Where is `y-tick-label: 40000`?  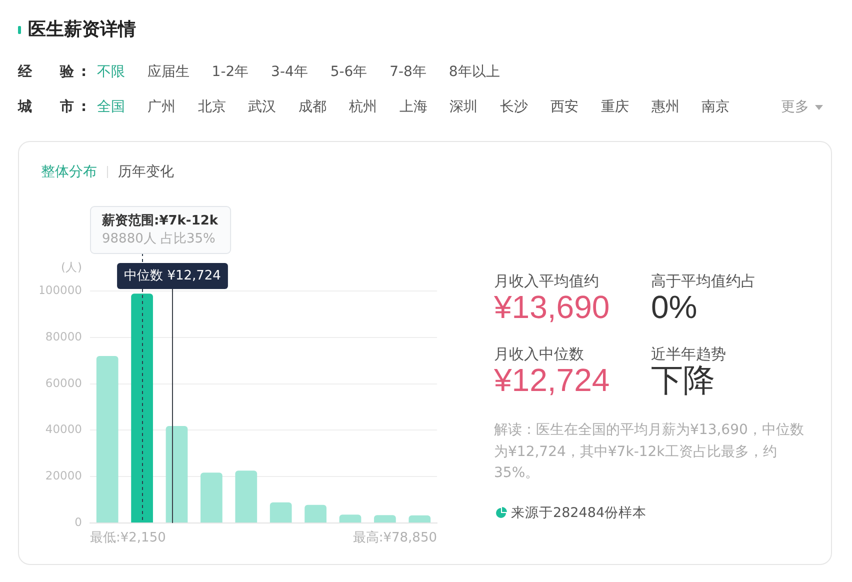
y-tick-label: 40000 is located at coordinates (63, 429).